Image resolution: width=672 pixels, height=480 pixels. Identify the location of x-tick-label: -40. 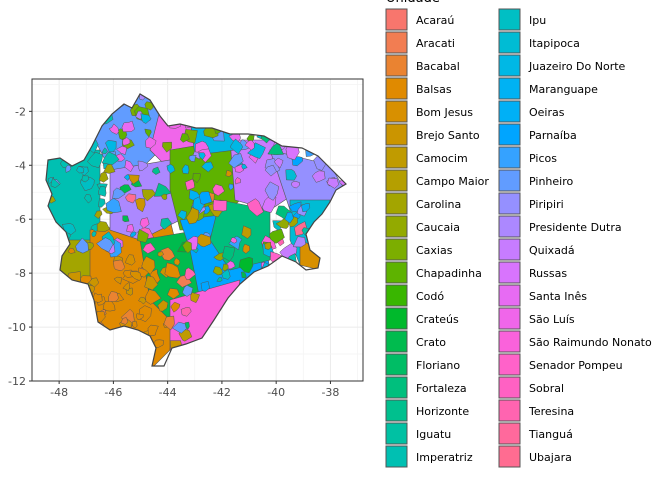
(276, 392).